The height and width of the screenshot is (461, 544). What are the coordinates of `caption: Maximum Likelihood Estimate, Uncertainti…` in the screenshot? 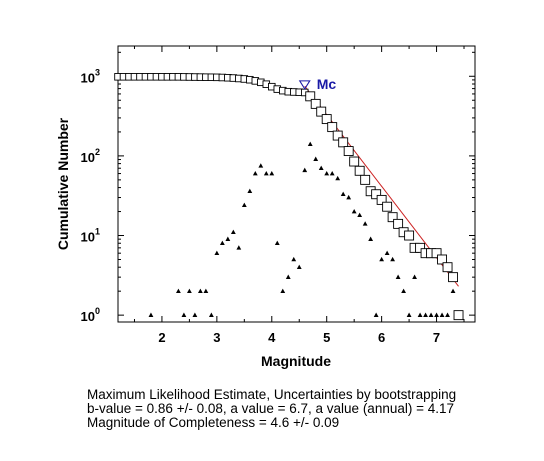 It's located at (271, 409).